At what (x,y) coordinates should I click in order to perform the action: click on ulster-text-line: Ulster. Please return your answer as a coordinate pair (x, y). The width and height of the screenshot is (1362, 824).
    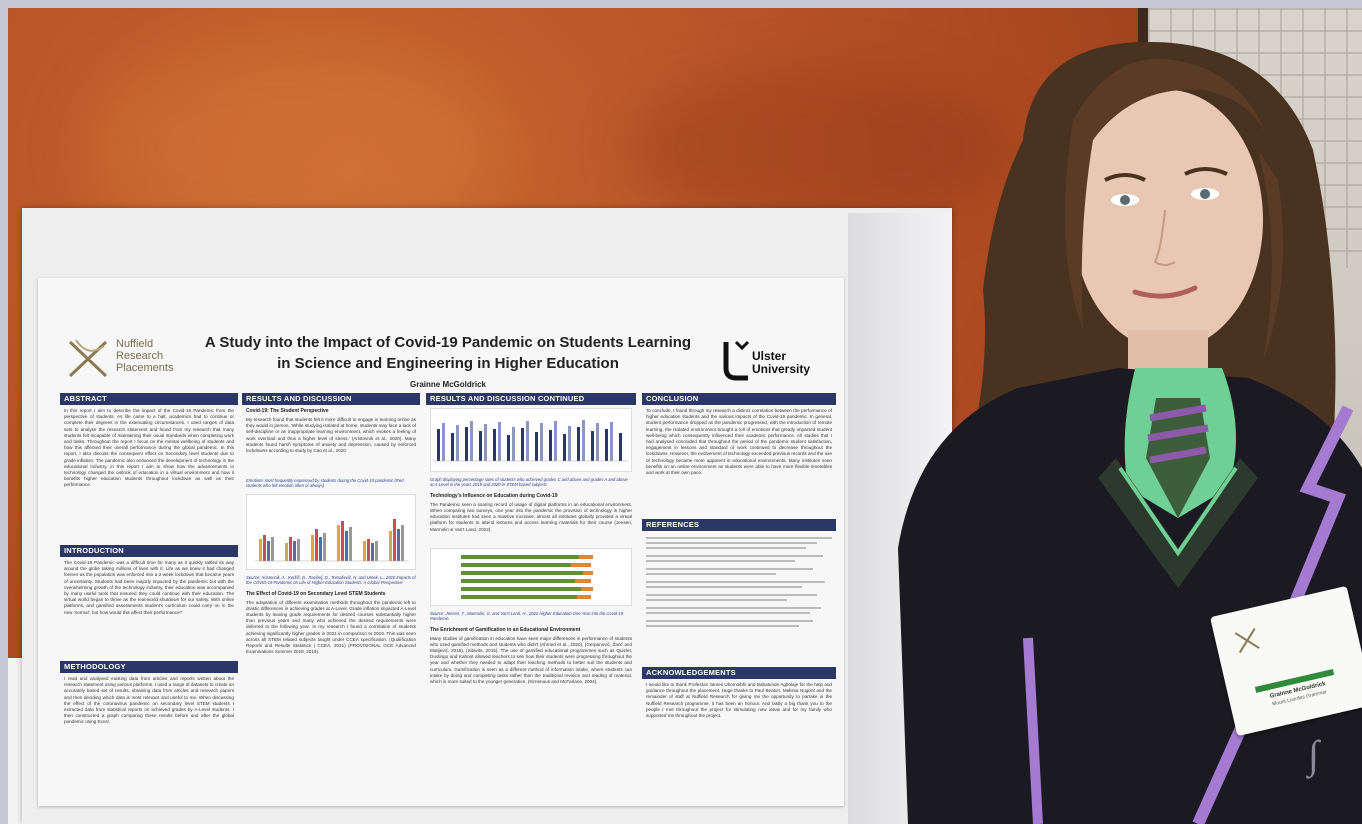
    Looking at the image, I should click on (769, 356).